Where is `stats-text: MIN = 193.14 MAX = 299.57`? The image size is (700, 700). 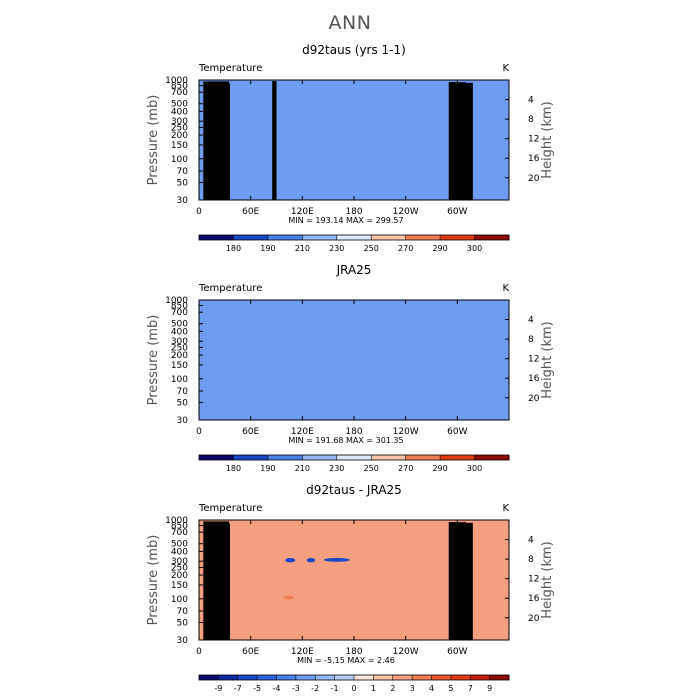 stats-text: MIN = 193.14 MAX = 299.57 is located at coordinates (345, 220).